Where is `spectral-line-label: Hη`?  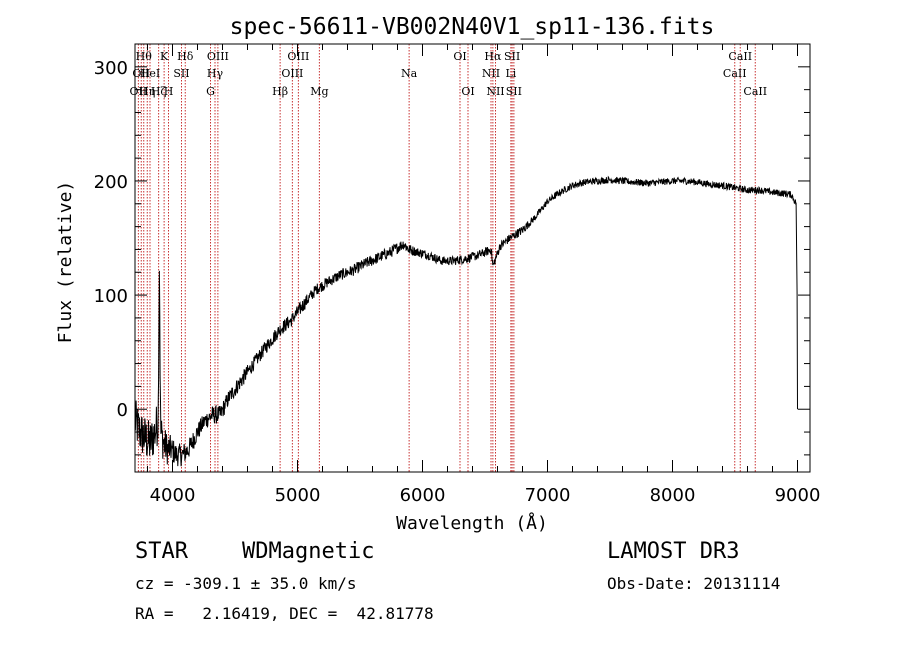
spectral-line-label: Hη is located at coordinates (147, 91).